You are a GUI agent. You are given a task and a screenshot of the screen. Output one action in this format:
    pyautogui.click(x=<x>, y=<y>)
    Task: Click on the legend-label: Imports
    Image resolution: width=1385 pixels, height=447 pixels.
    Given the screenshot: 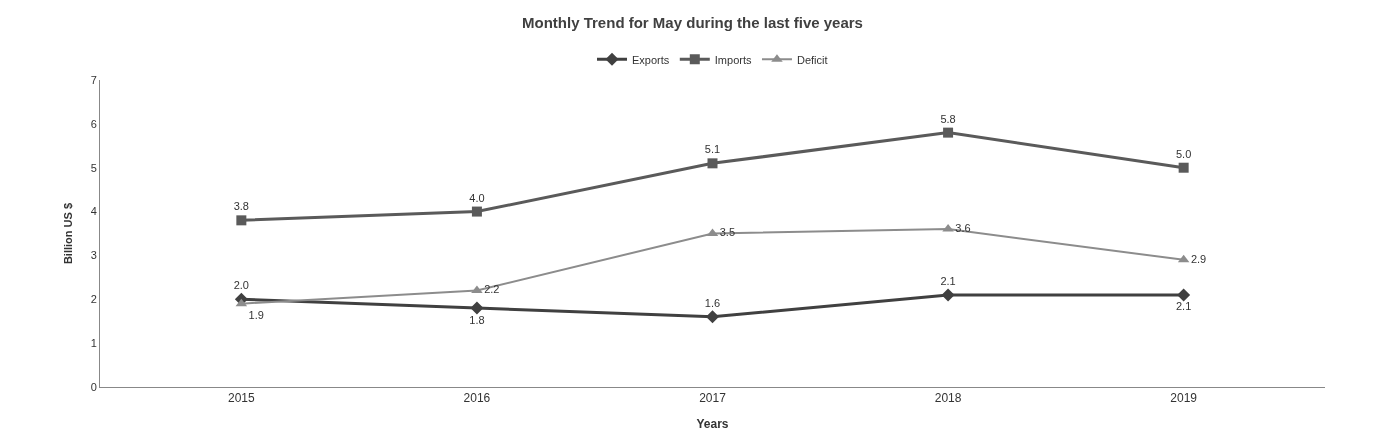 What is the action you would take?
    pyautogui.click(x=733, y=59)
    